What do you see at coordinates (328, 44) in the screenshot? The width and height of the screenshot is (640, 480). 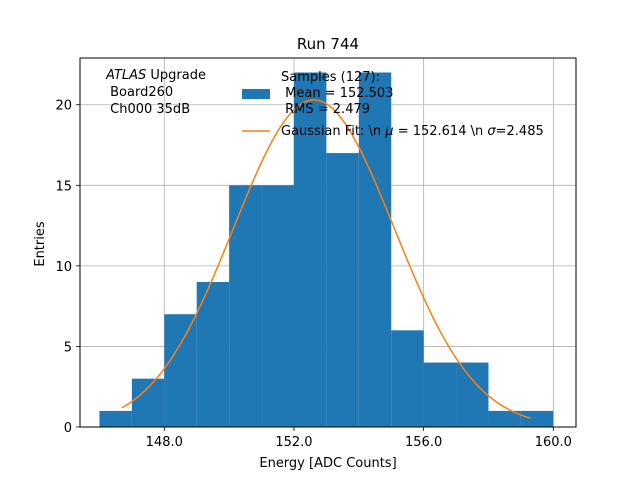 I see `chart-title: Run 744` at bounding box center [328, 44].